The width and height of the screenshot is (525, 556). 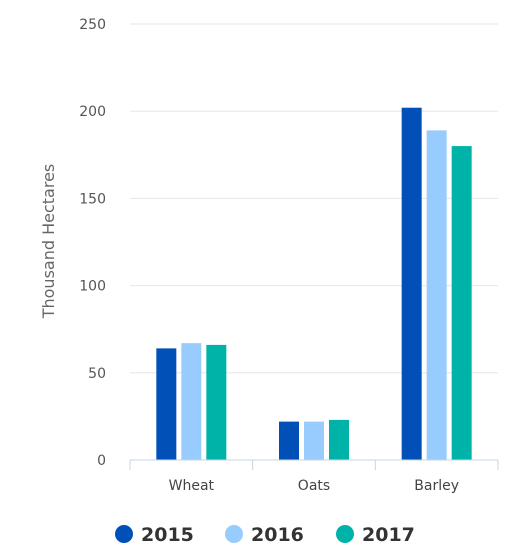 What do you see at coordinates (92, 287) in the screenshot?
I see `y-tick-label: 100` at bounding box center [92, 287].